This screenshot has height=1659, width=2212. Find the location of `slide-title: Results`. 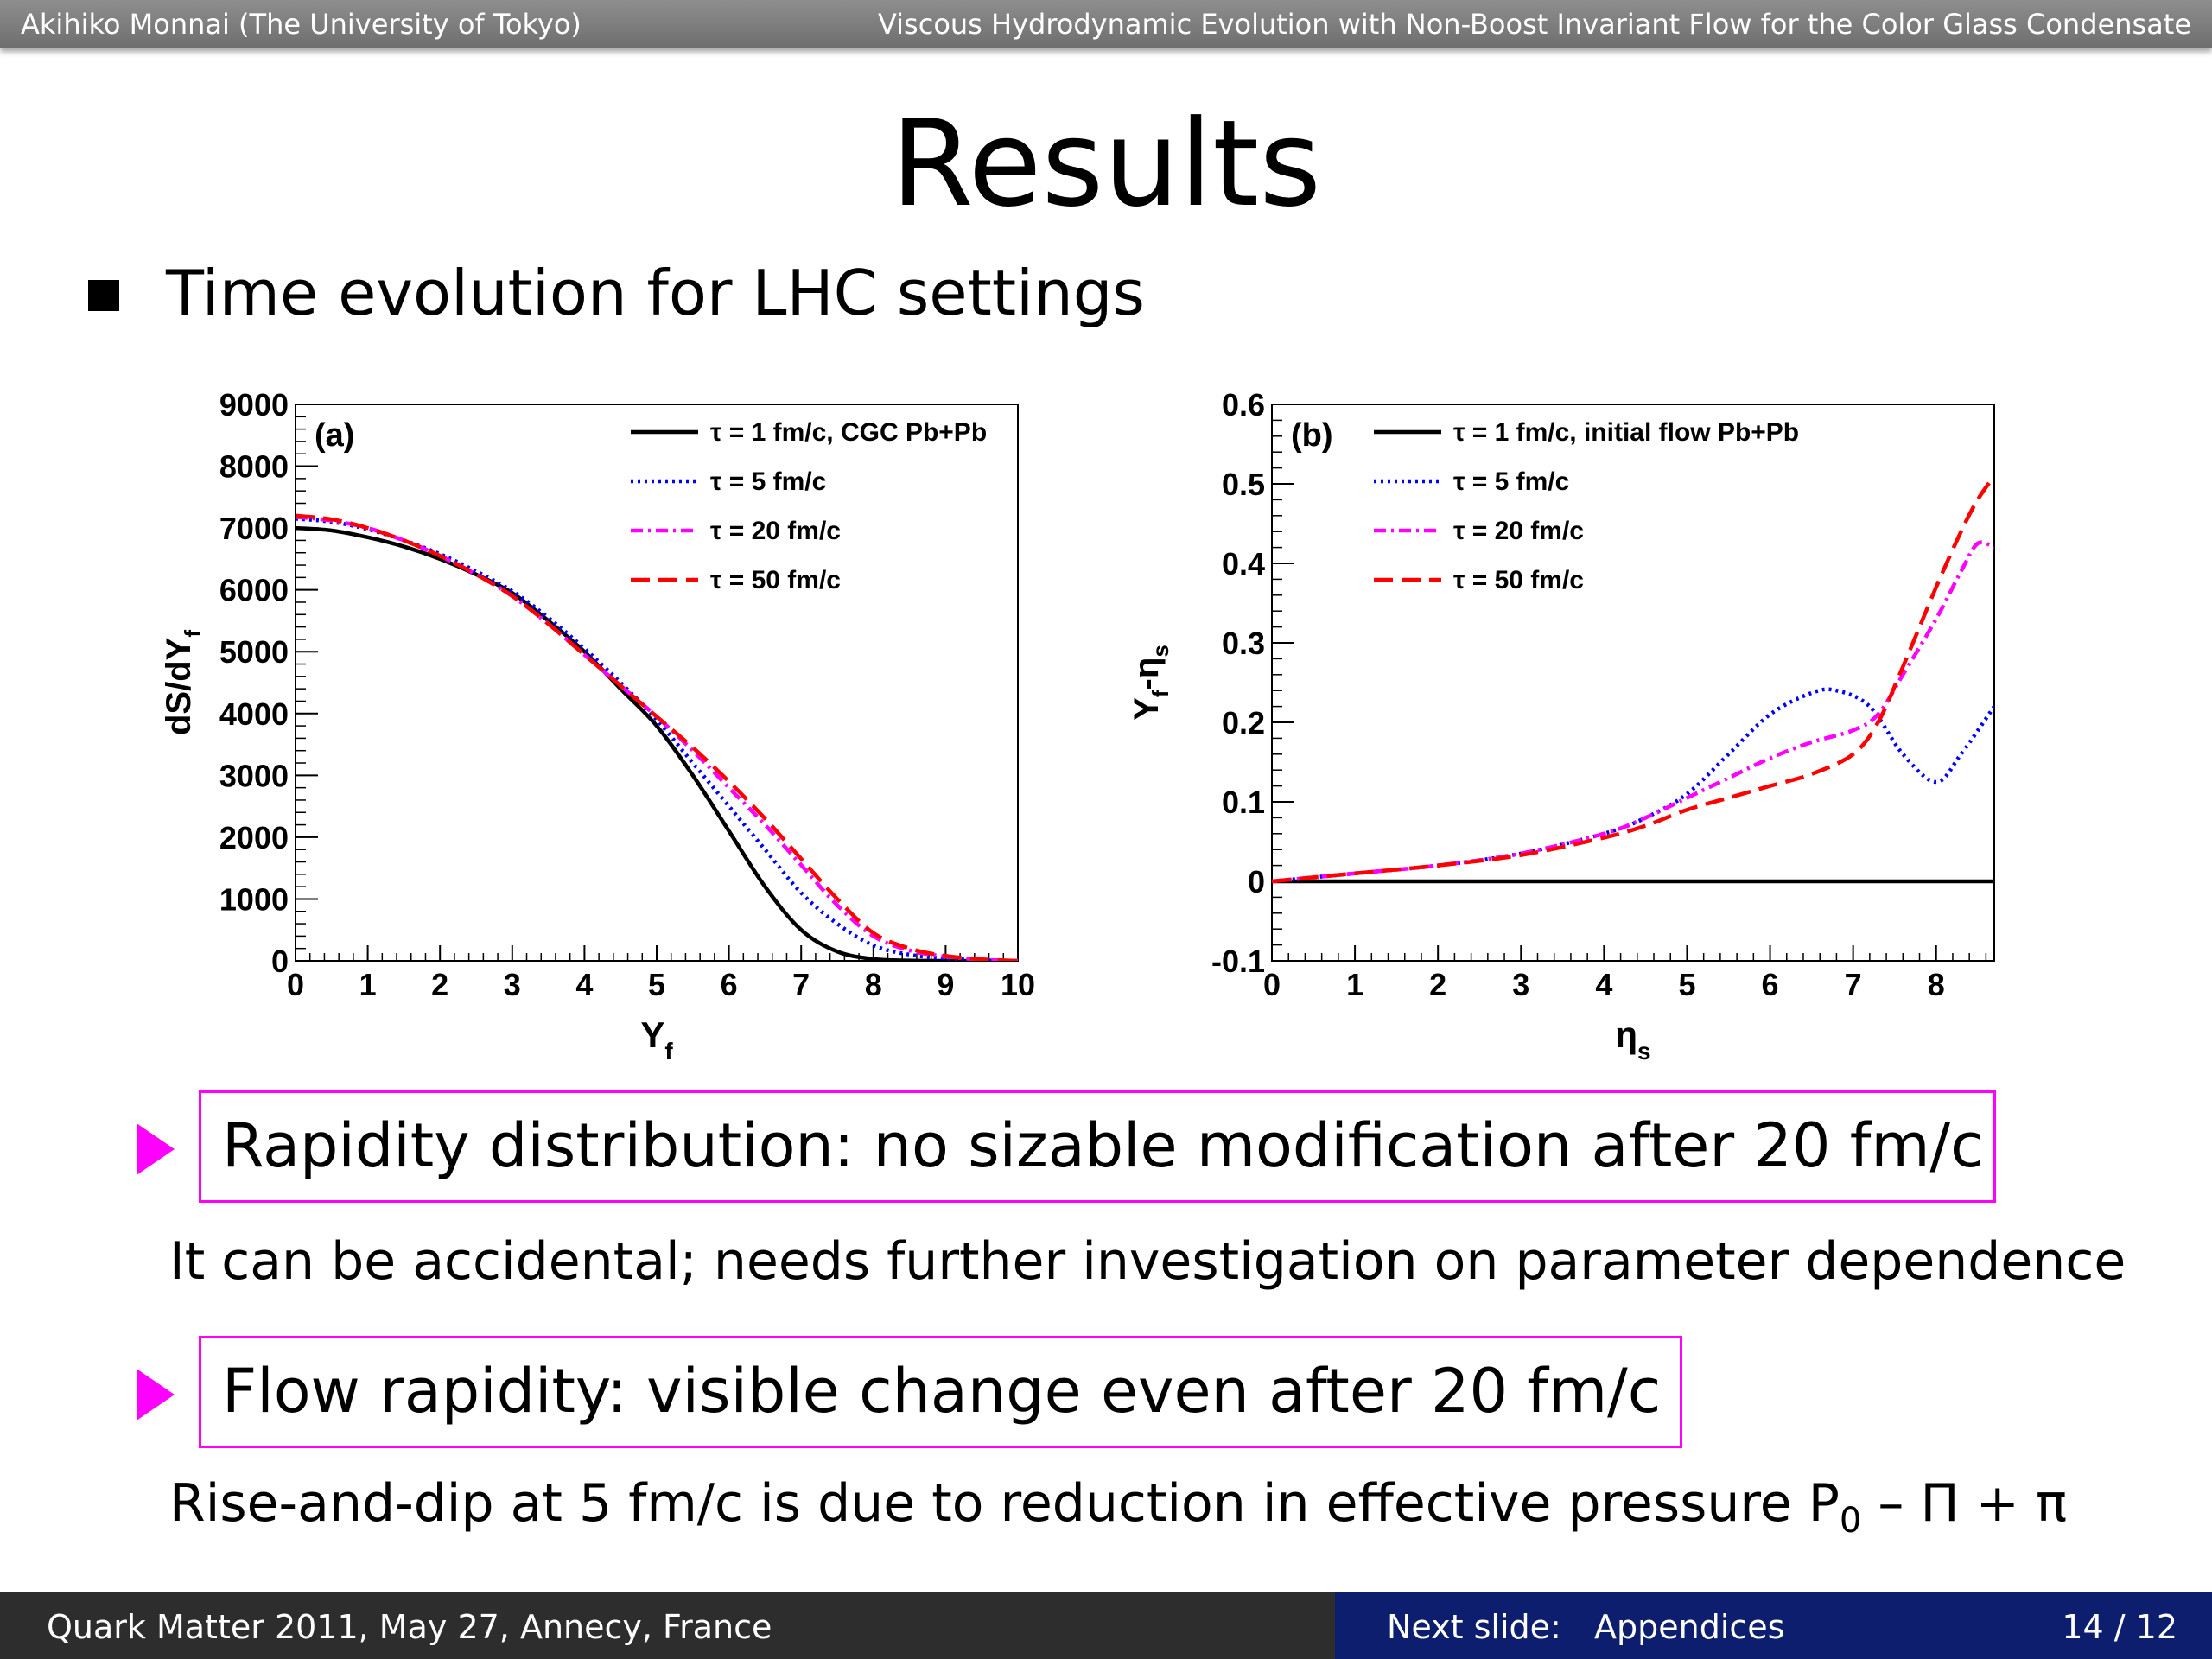

slide-title: Results is located at coordinates (1106, 163).